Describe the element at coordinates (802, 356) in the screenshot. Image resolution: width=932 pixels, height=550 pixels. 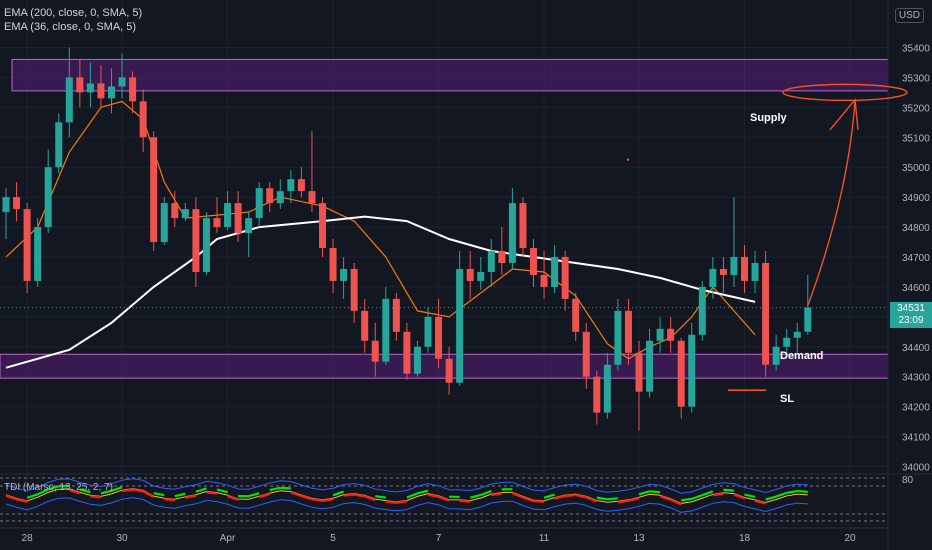
I see `demand-label: Demand` at that location.